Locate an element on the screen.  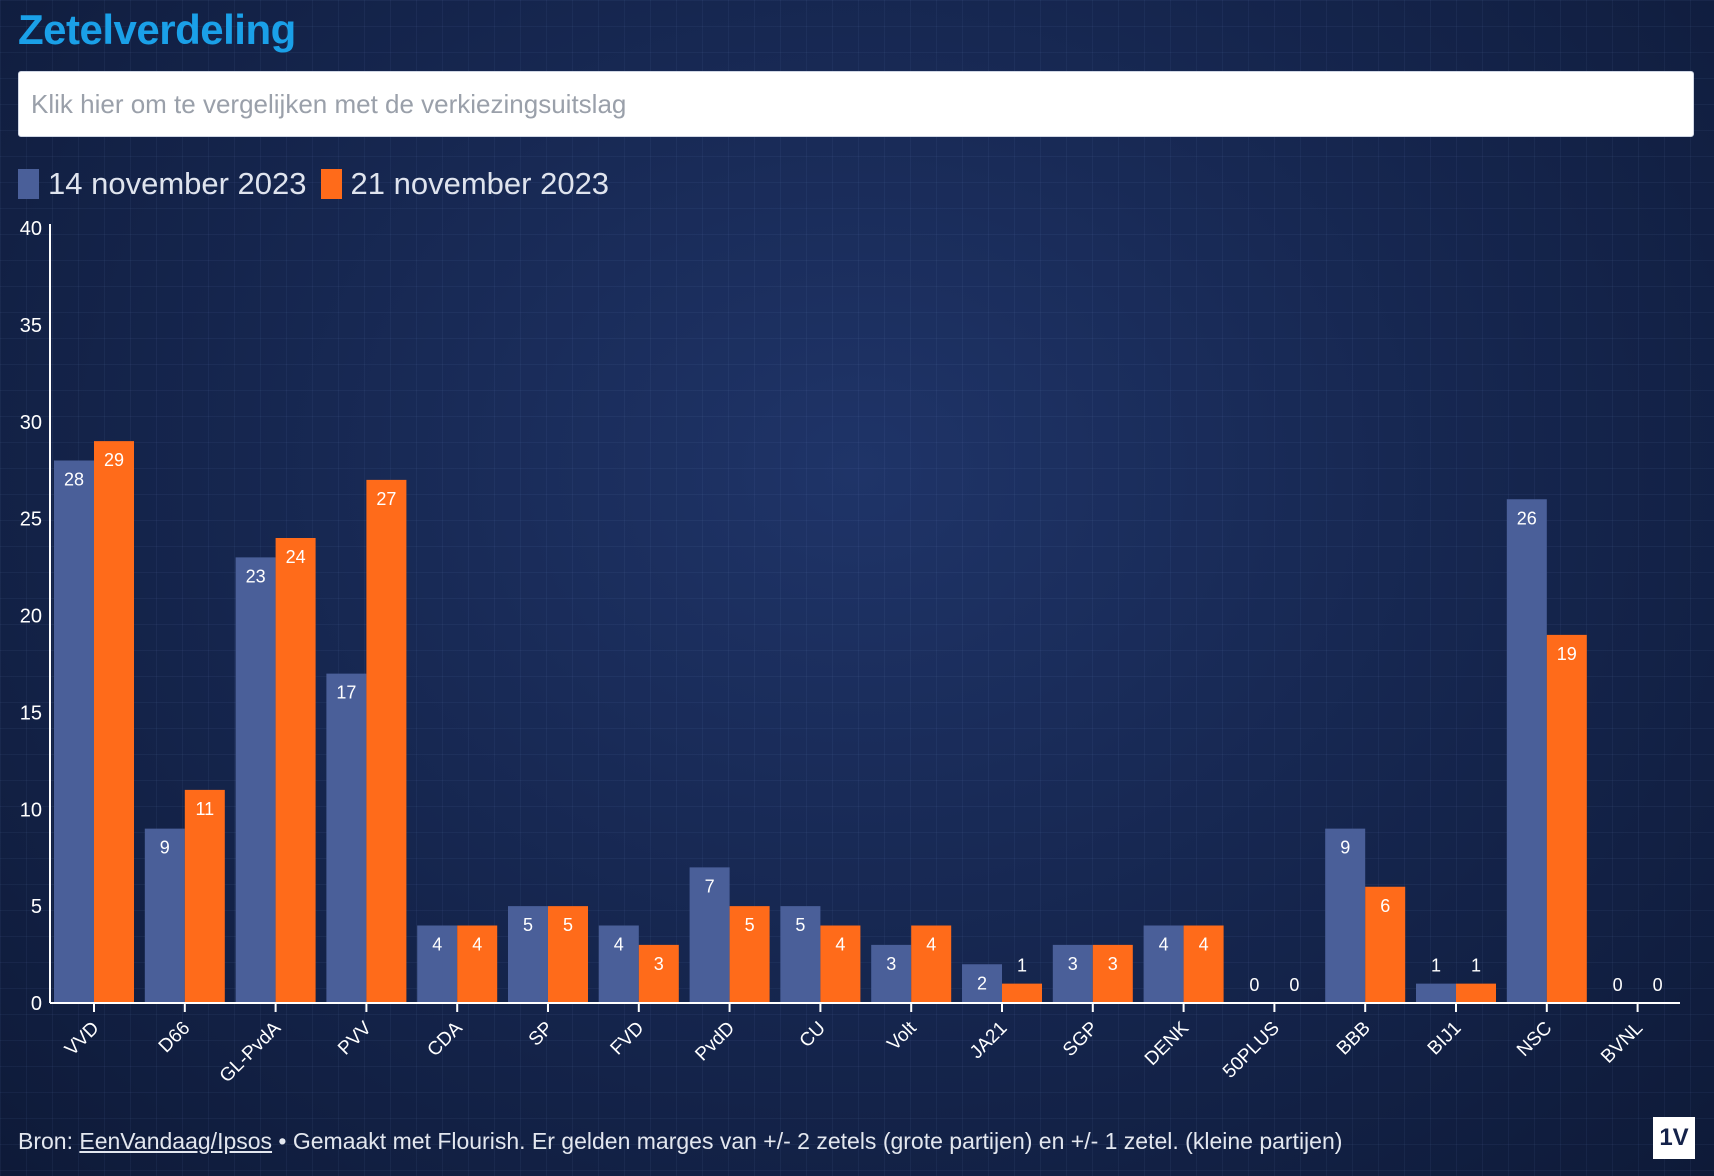
legend-label-series-1: 14 november 2023 is located at coordinates (177, 183).